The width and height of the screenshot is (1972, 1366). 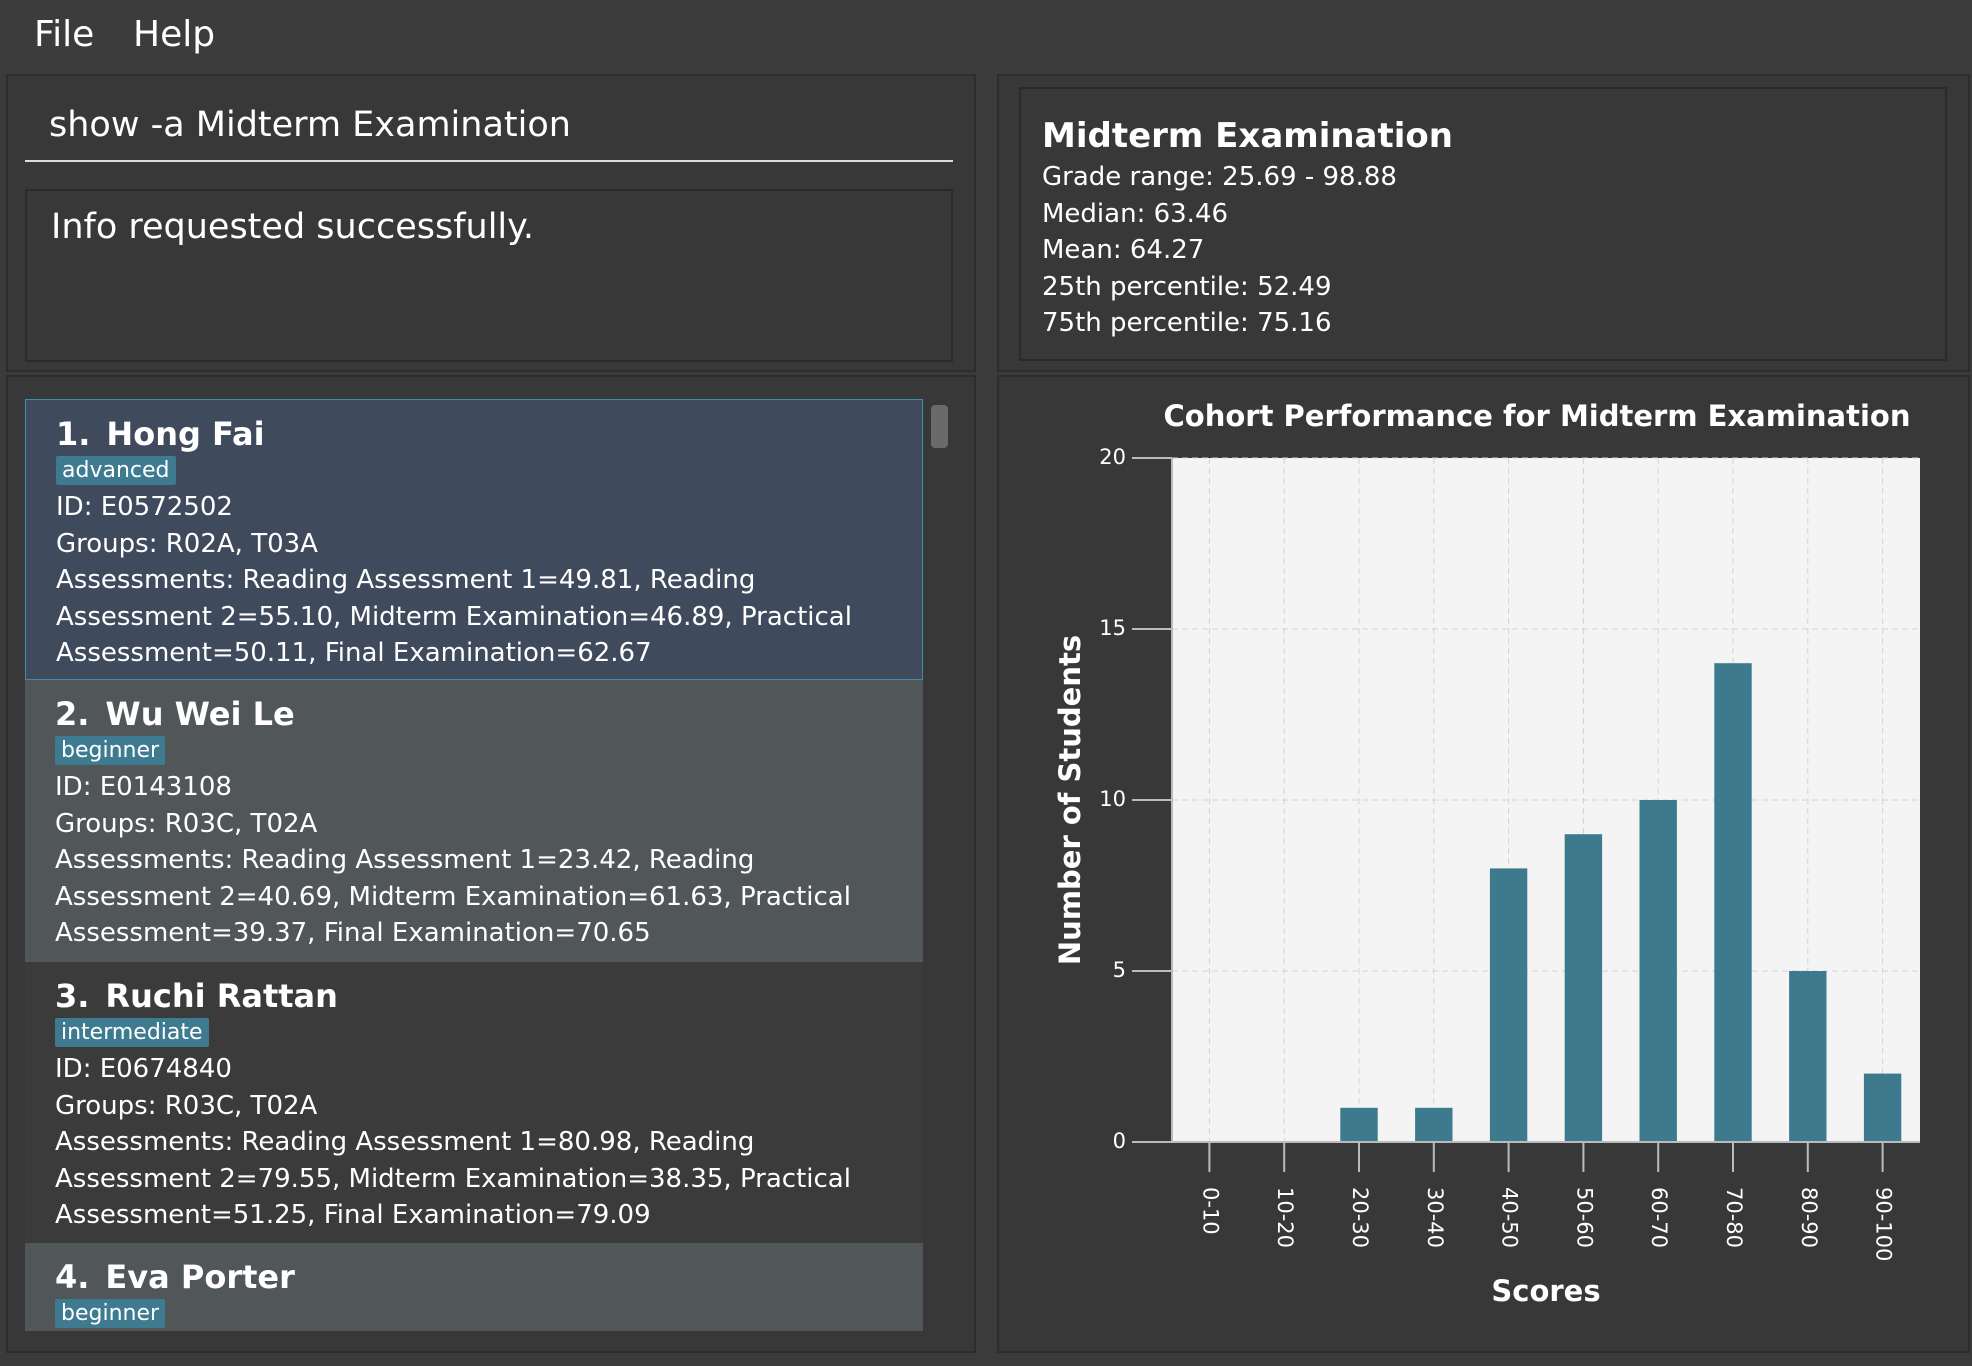 I want to click on stats-line: Median: 63.46, so click(x=1135, y=213).